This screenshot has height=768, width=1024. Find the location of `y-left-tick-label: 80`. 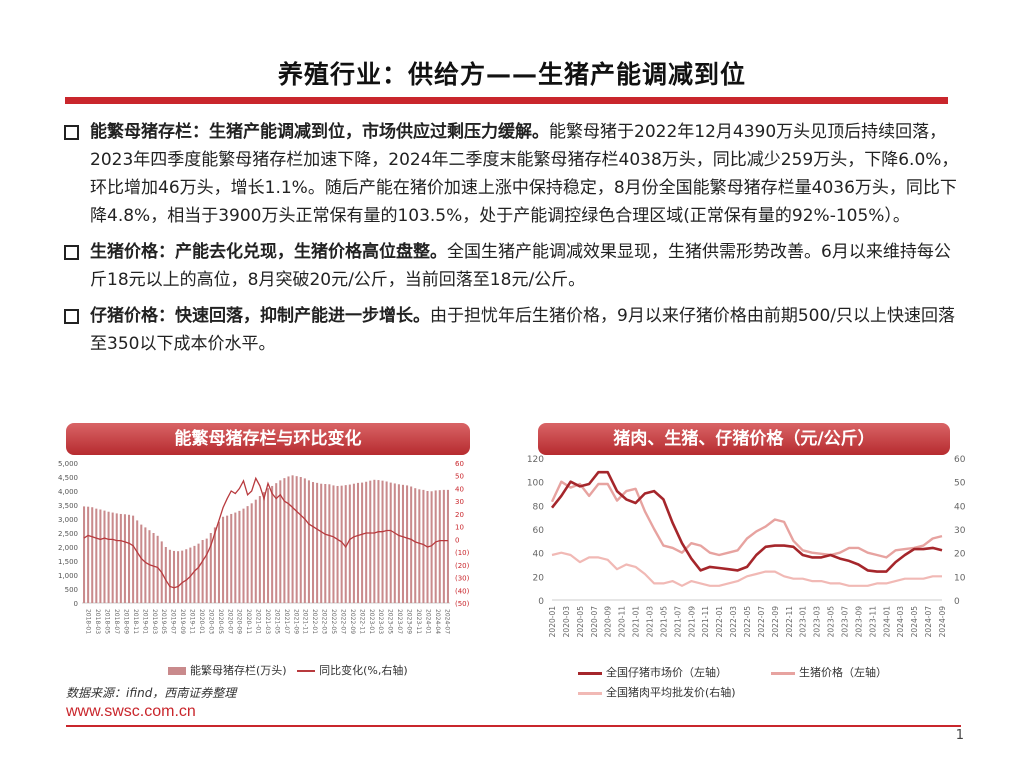

y-left-tick-label: 80 is located at coordinates (539, 507).